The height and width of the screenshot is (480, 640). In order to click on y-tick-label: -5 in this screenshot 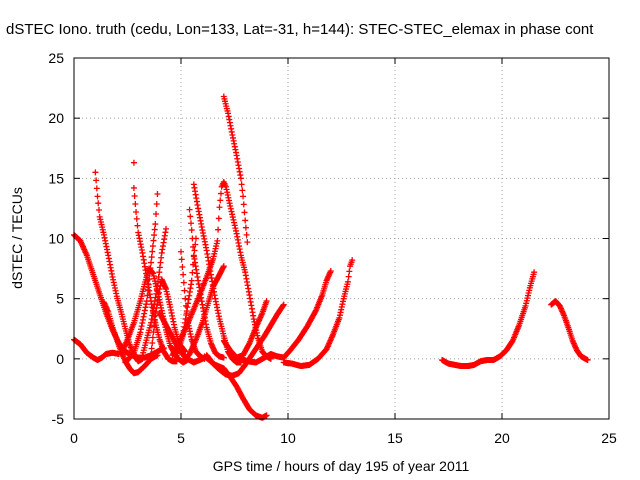, I will do `click(58, 419)`.